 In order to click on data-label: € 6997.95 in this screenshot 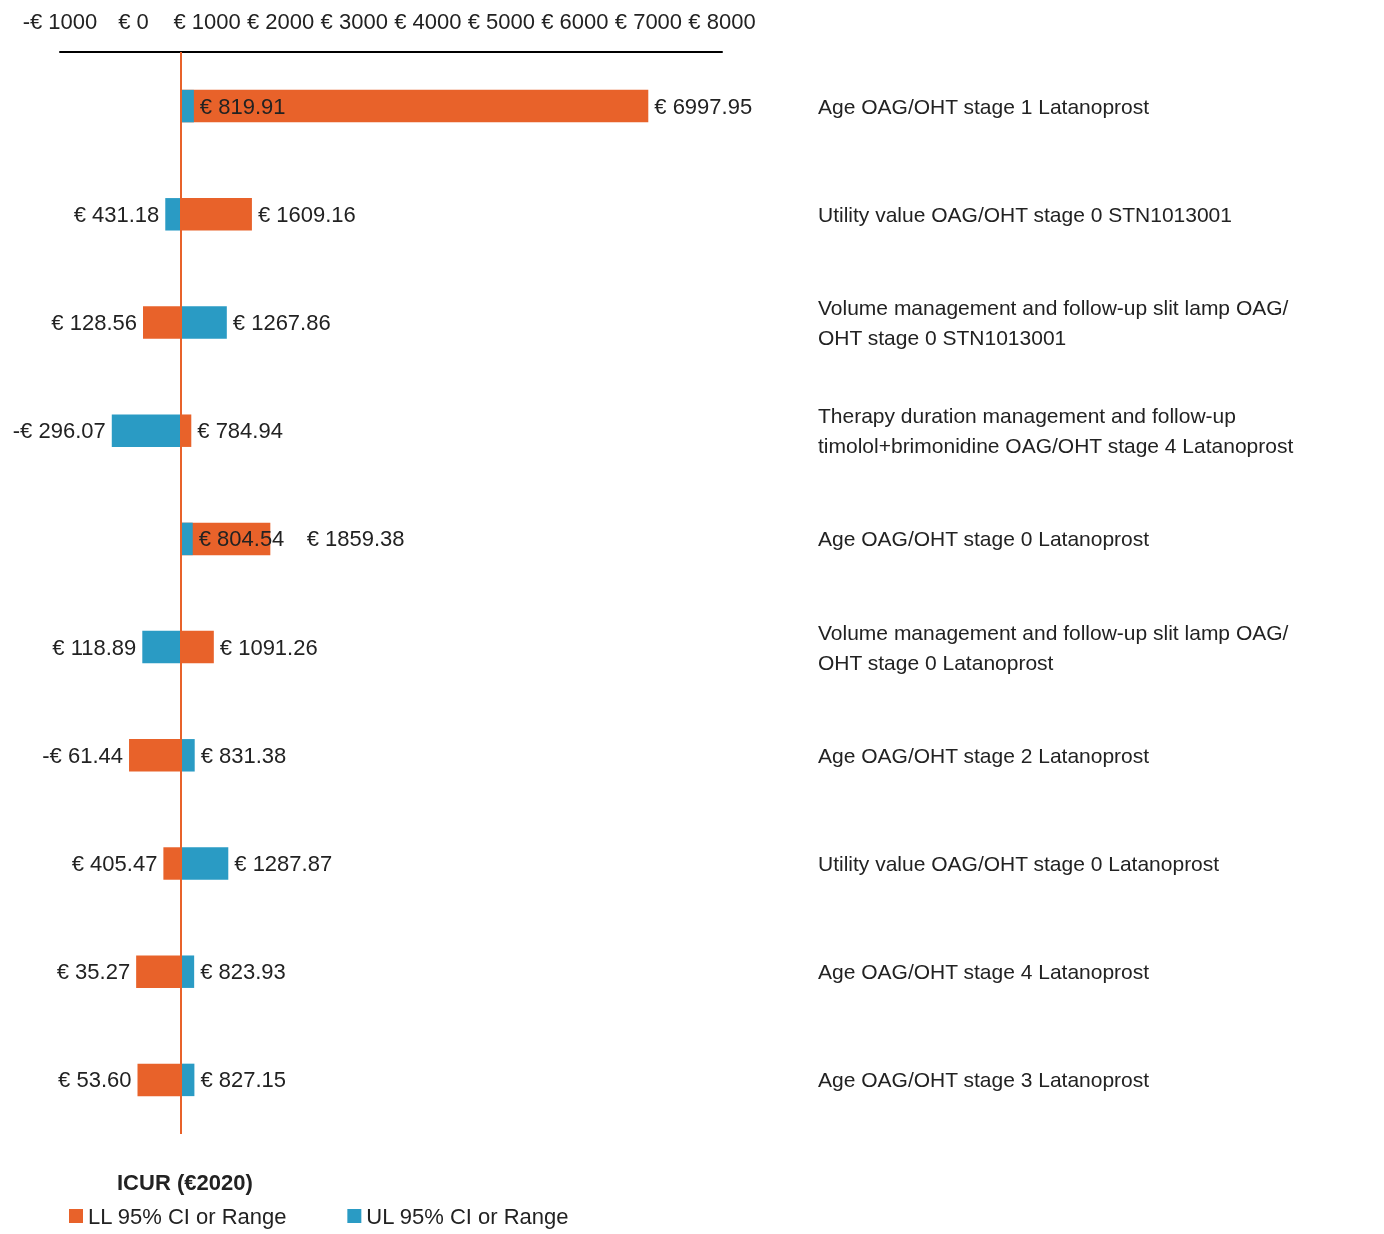, I will do `click(703, 106)`.